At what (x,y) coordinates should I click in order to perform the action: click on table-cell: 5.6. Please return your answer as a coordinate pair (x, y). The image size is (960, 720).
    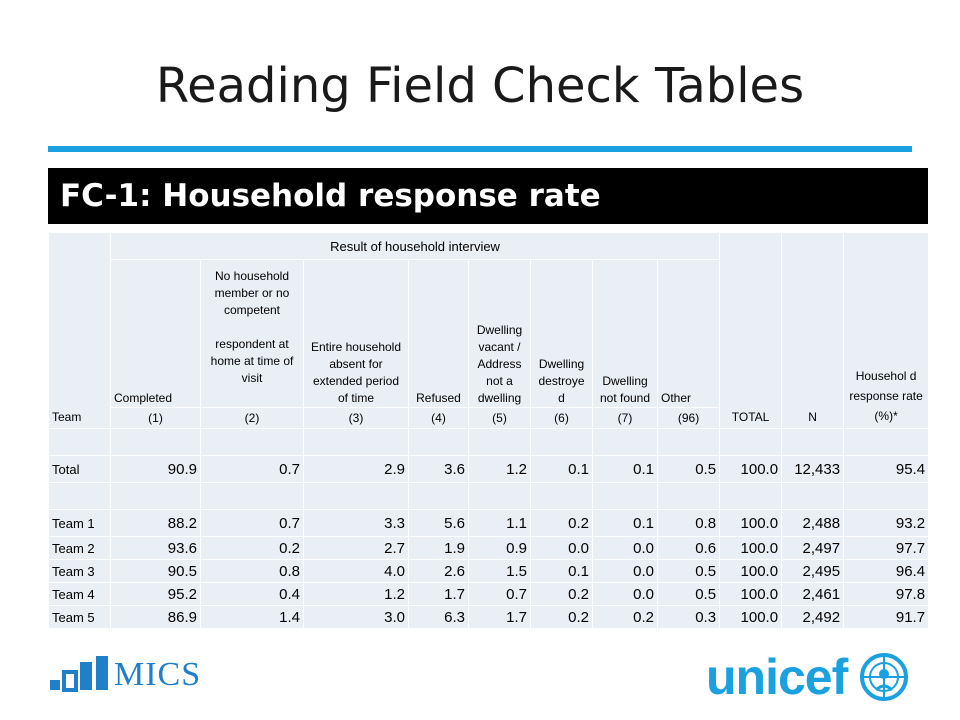
    Looking at the image, I should click on (438, 523).